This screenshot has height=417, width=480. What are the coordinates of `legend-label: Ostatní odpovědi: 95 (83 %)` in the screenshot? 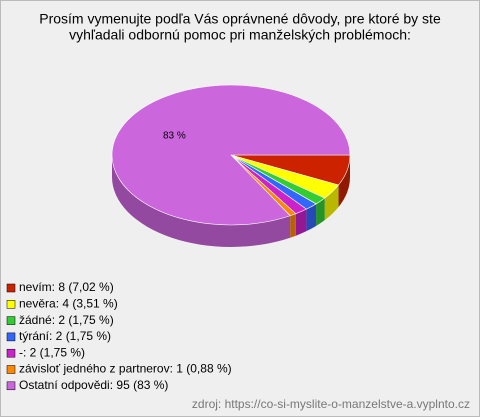 It's located at (93, 385).